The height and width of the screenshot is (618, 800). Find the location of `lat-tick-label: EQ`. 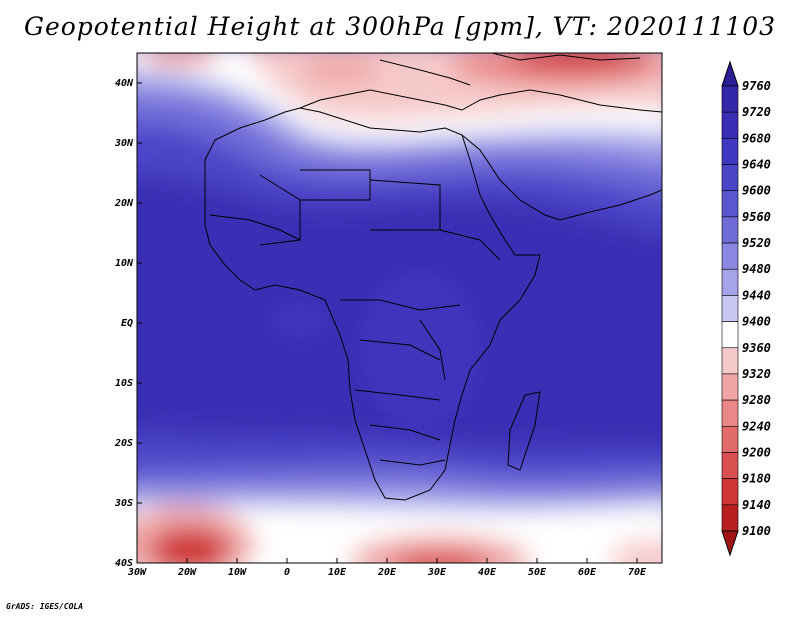

lat-tick-label: EQ is located at coordinates (127, 323).